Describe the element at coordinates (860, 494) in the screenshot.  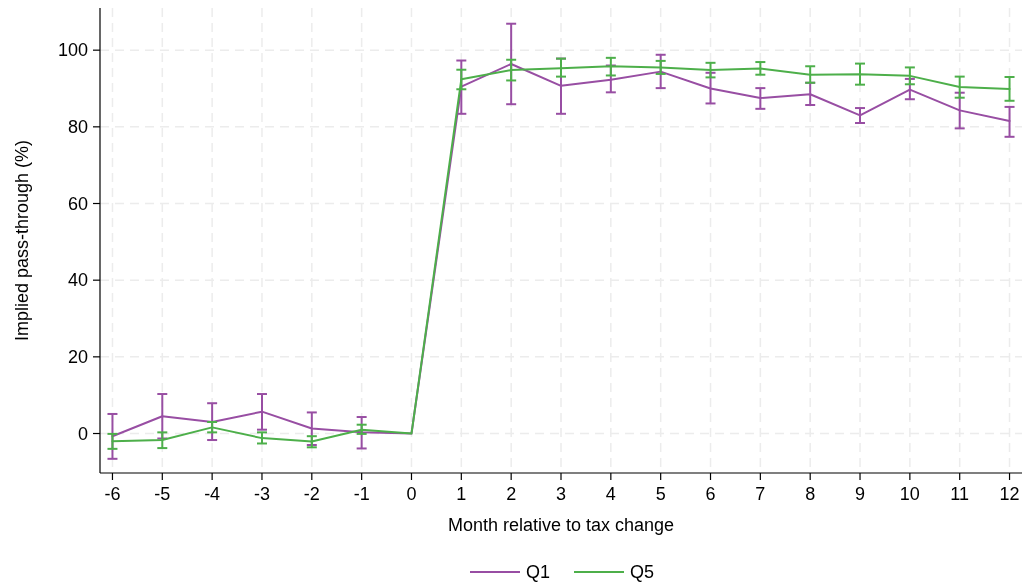
I see `x-tick-label: 9` at that location.